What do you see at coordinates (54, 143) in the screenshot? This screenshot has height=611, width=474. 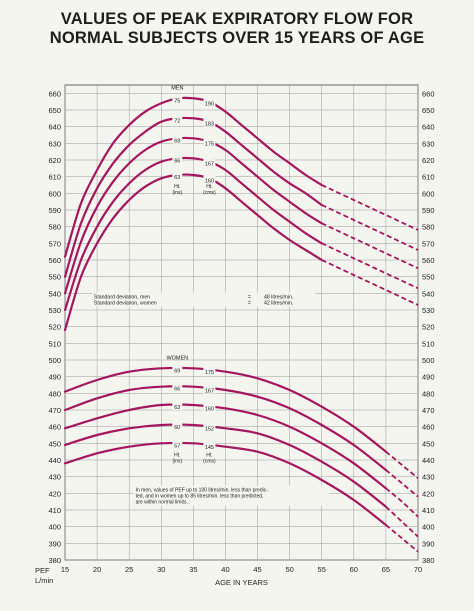 I see `y-tick-label-left: 630` at bounding box center [54, 143].